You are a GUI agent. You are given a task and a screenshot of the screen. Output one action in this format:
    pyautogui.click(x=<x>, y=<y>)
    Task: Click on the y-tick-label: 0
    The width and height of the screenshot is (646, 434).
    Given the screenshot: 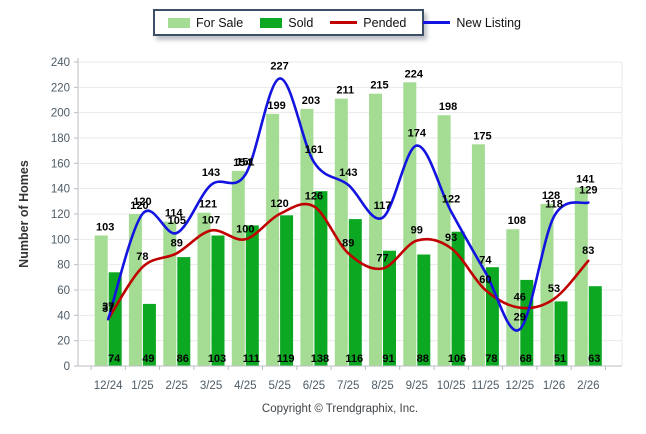 What is the action you would take?
    pyautogui.click(x=67, y=367)
    